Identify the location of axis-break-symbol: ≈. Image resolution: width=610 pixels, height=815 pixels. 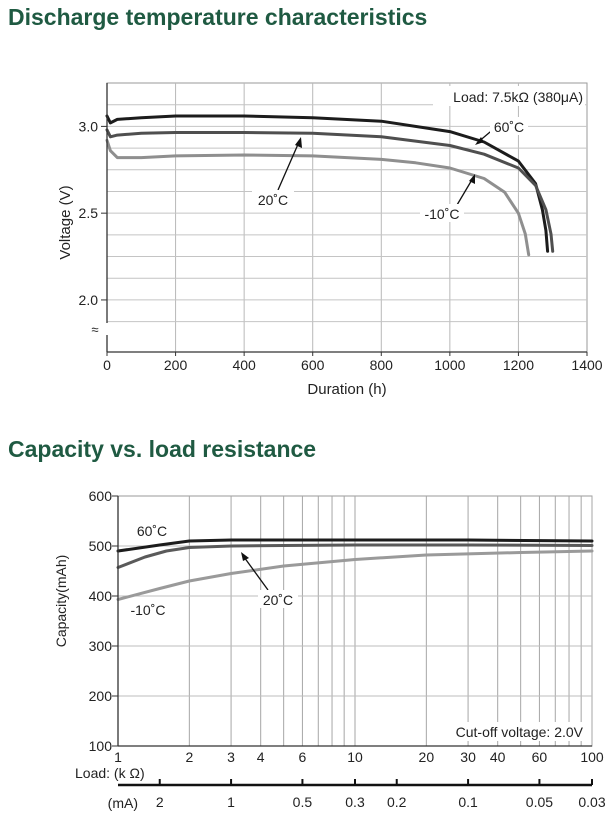
(94, 329).